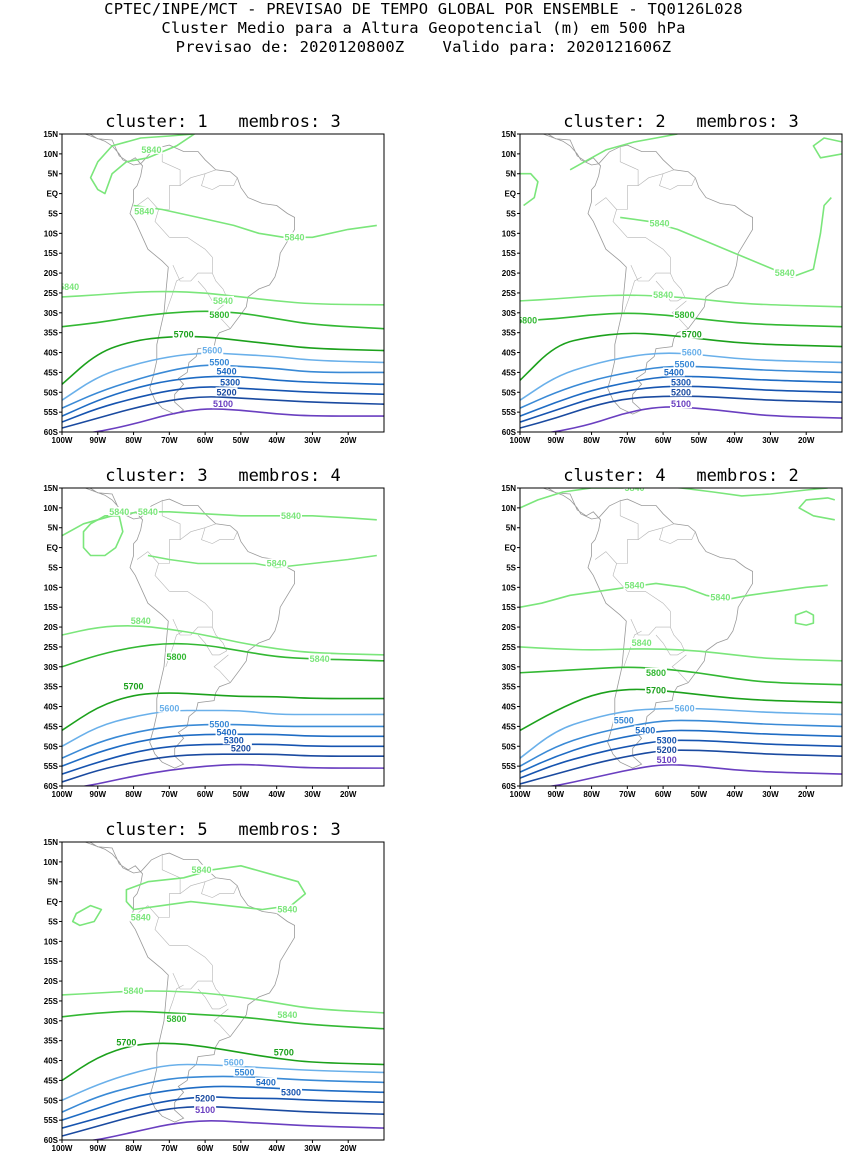 This screenshot has height=1162, width=847. Describe the element at coordinates (223, 830) in the screenshot. I see `panel-title: cluster: 5 membros: 3` at that location.